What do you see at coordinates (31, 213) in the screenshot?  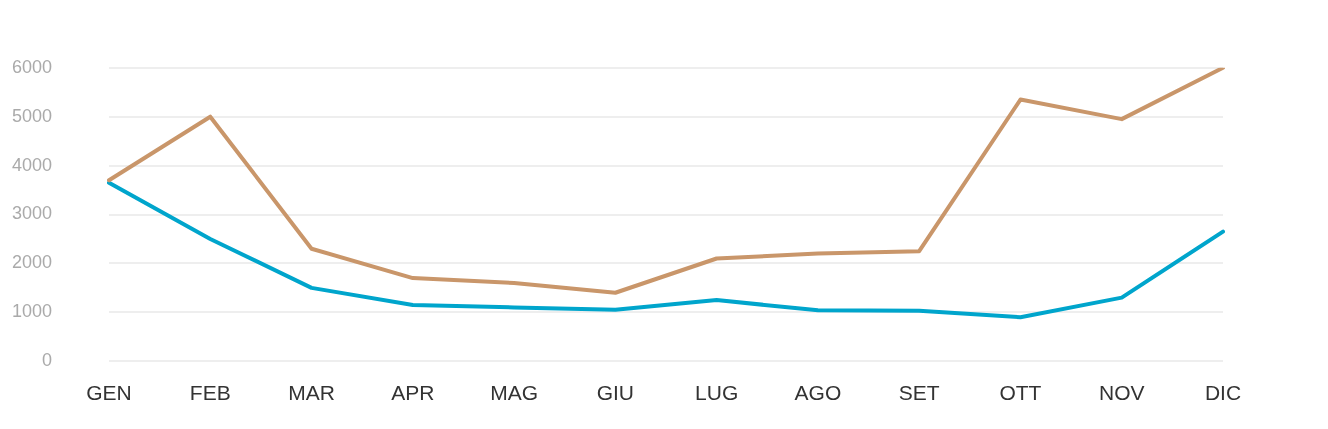 I see `y-tick-label: 3000` at bounding box center [31, 213].